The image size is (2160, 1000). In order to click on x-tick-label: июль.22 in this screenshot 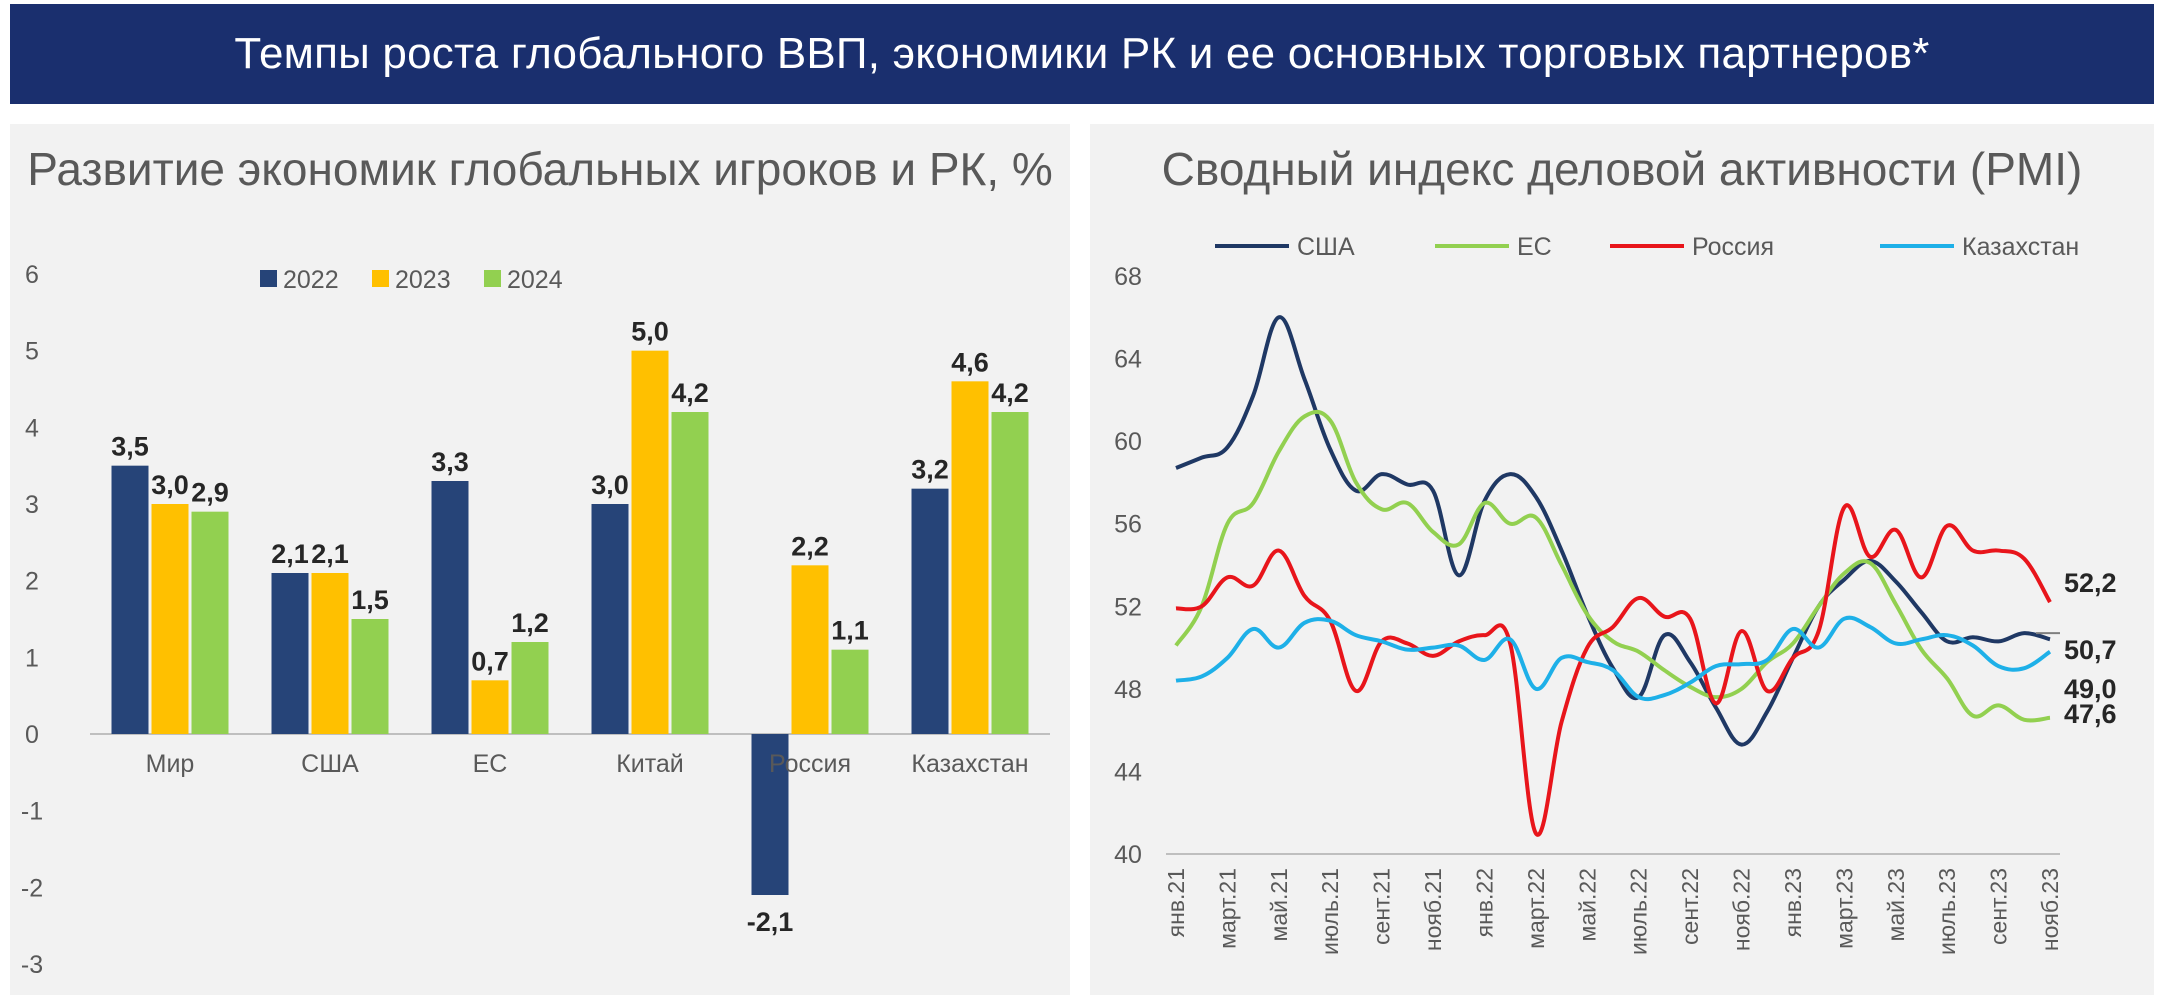, I will do `click(1639, 911)`.